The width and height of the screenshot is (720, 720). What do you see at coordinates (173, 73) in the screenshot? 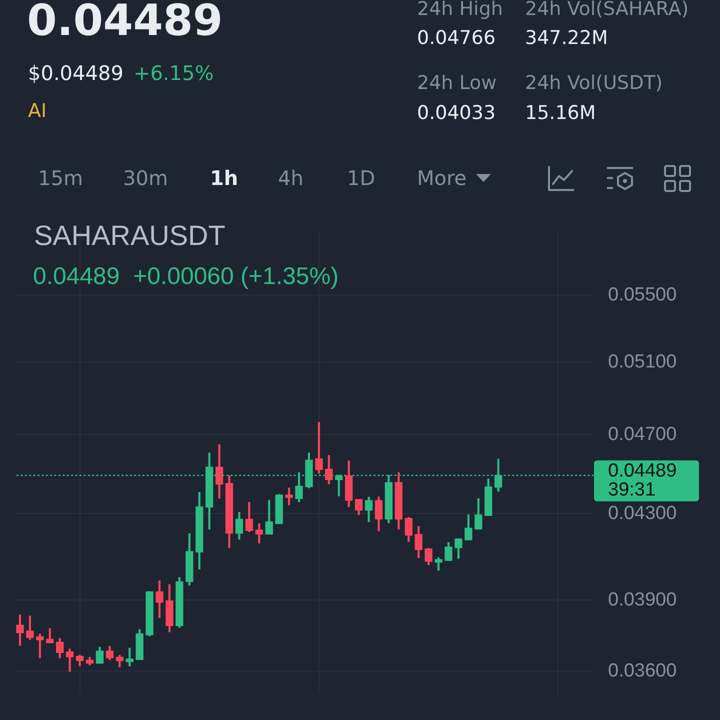
I see `text: +6.15%` at bounding box center [173, 73].